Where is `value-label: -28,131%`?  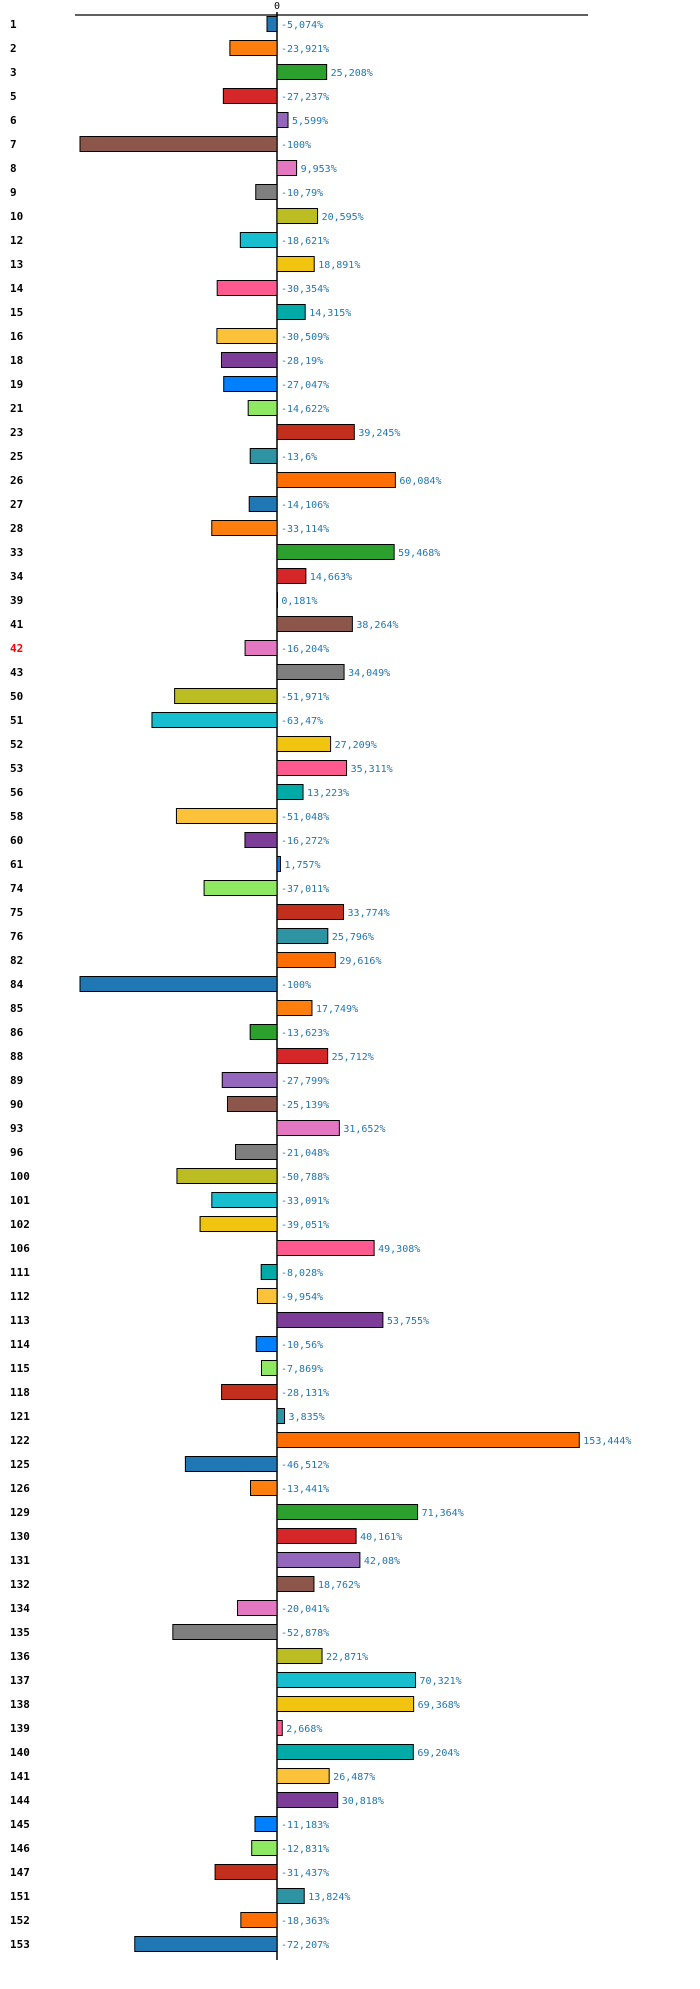 value-label: -28,131% is located at coordinates (305, 1393).